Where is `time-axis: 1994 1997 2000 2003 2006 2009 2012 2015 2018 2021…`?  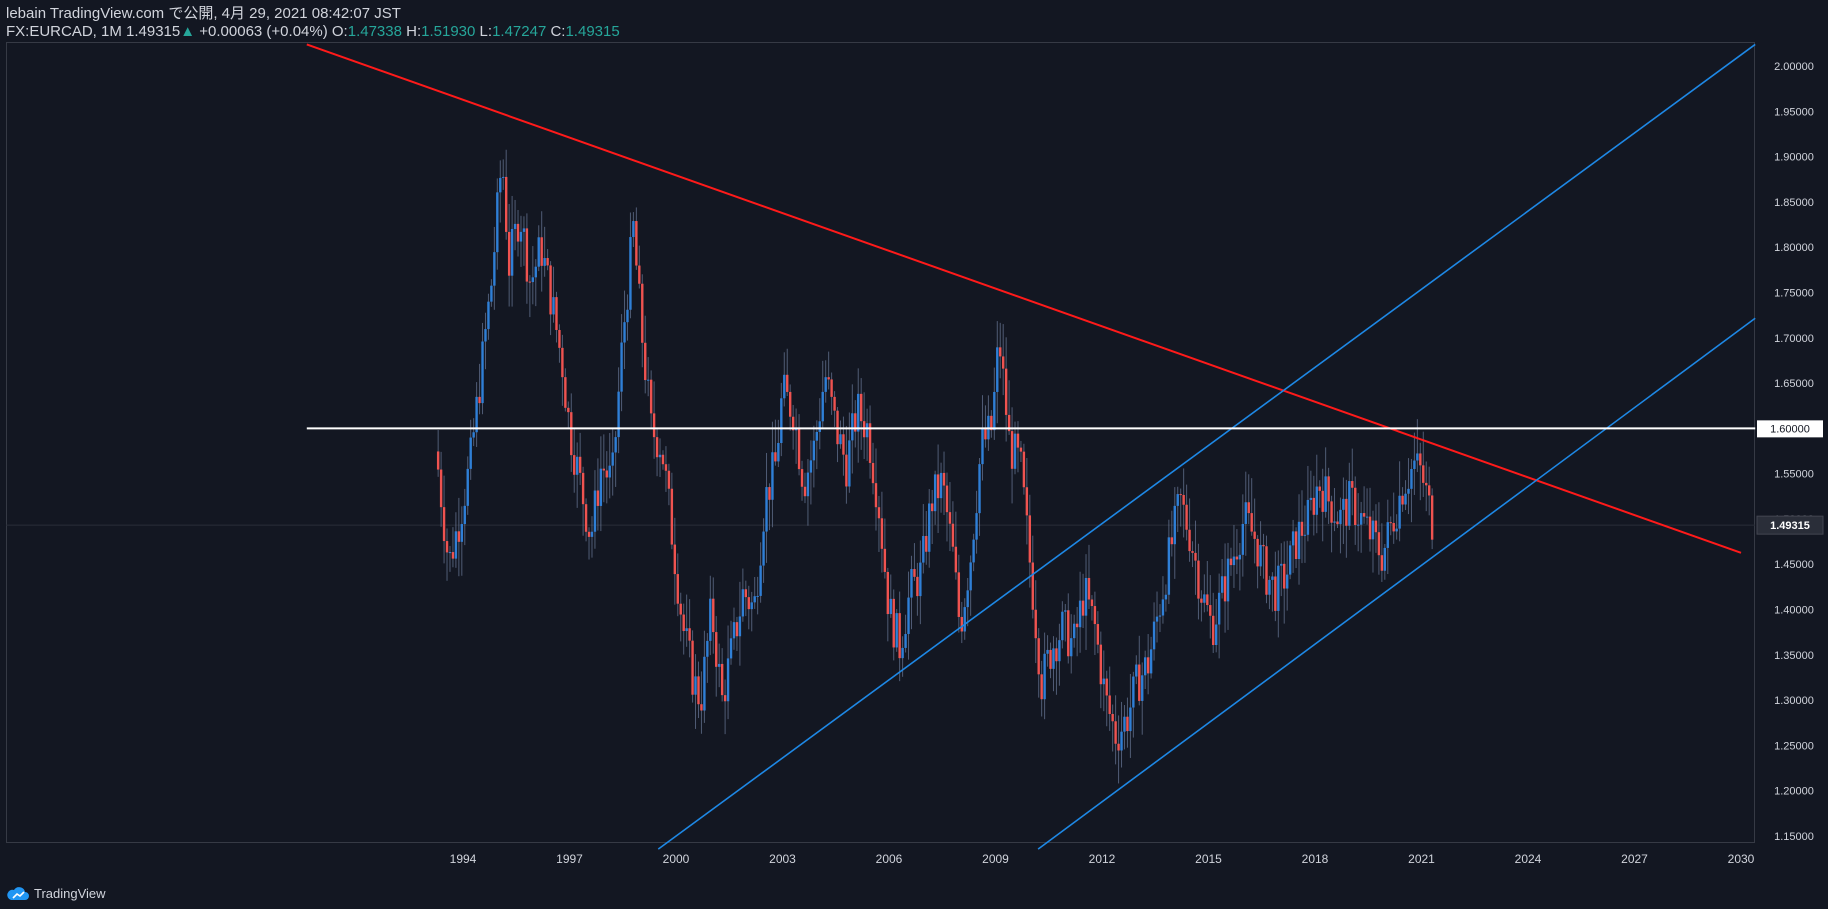
time-axis: 1994 1997 2000 2003 2006 2009 2012 2015 2018 2021… is located at coordinates (1102, 859).